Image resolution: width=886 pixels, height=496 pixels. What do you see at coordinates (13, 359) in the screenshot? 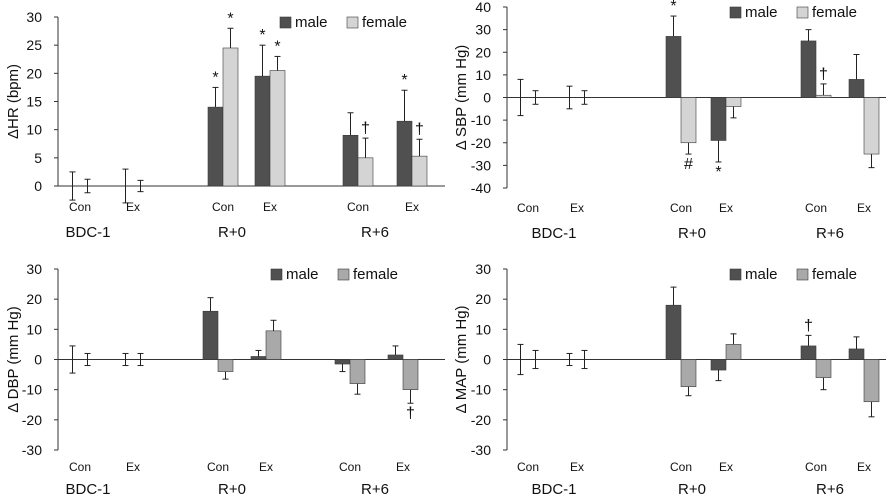
I see `y-axis-label: Δ DBP (mm Hg)` at bounding box center [13, 359].